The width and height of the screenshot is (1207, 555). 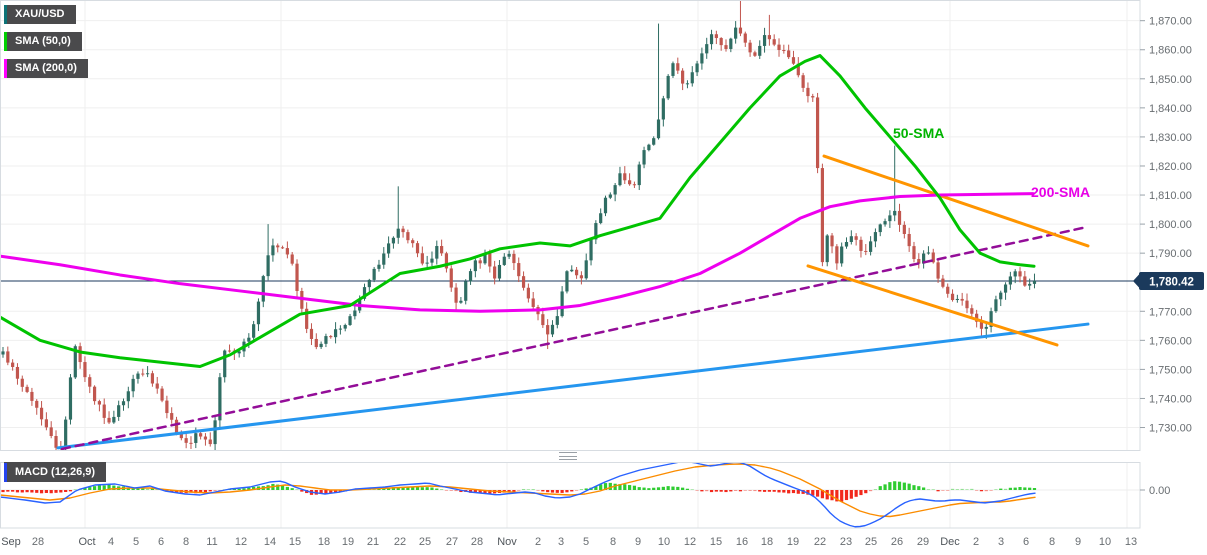 What do you see at coordinates (568, 456) in the screenshot?
I see `pane-resize-handle-icon` at bounding box center [568, 456].